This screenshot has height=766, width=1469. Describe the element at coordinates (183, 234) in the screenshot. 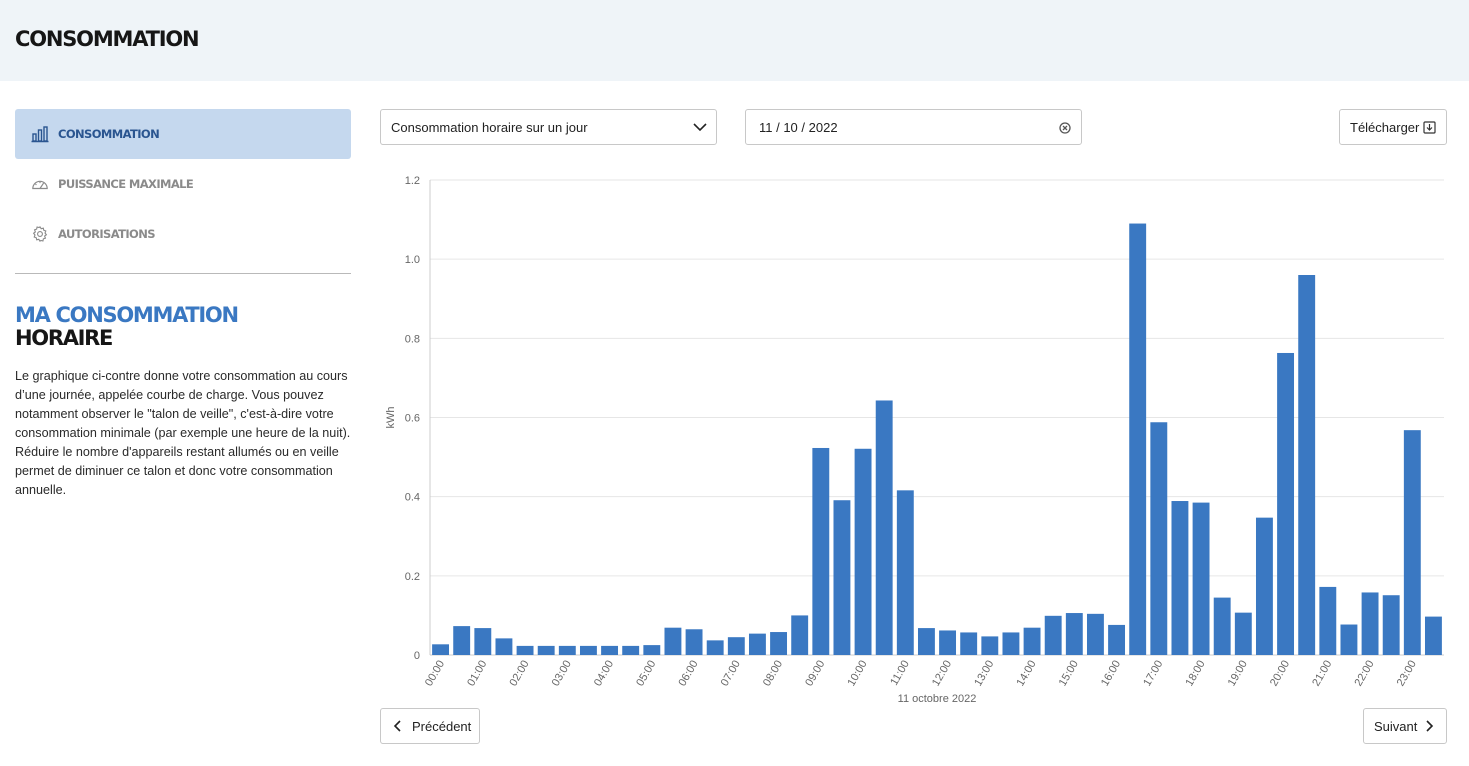

I see `sidebar-item-autorisations: AUTORISATIONS` at that location.